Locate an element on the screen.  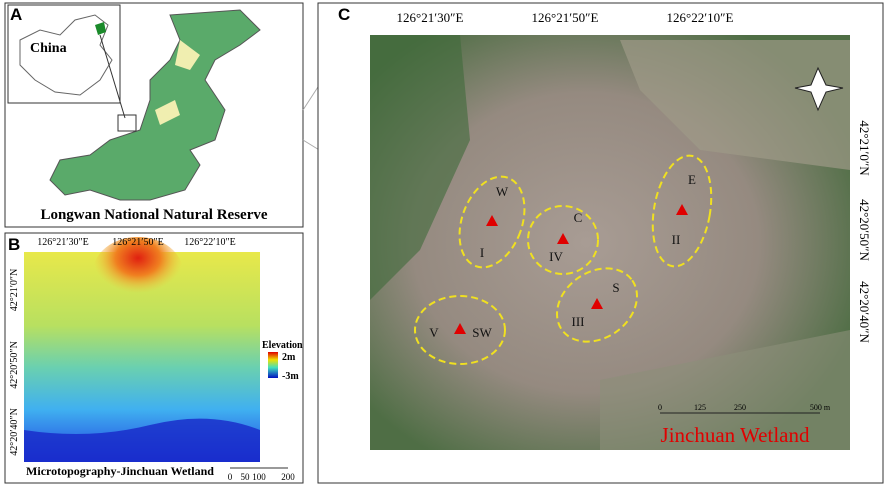
caption: Longwan National Natural Reserve is located at coordinates (153, 215).